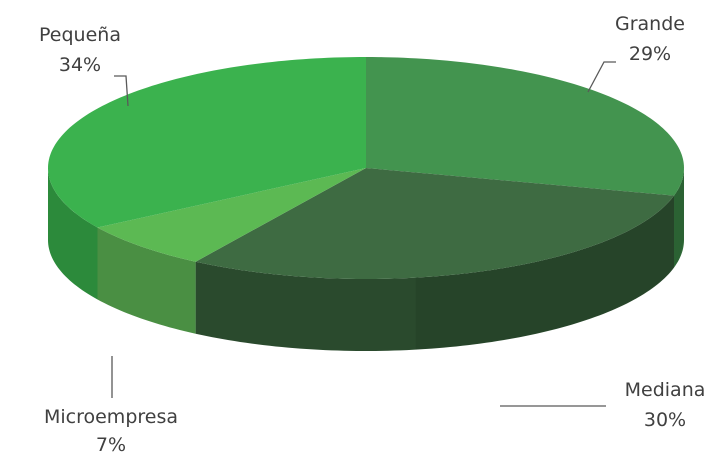 The image size is (728, 462). What do you see at coordinates (601, 77) in the screenshot?
I see `leader-line-grande` at bounding box center [601, 77].